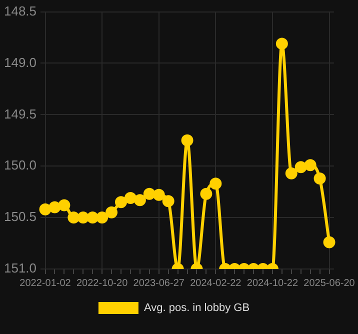 This screenshot has height=334, width=358. Describe the element at coordinates (20, 216) in the screenshot. I see `y-tick-label: 150.5` at that location.